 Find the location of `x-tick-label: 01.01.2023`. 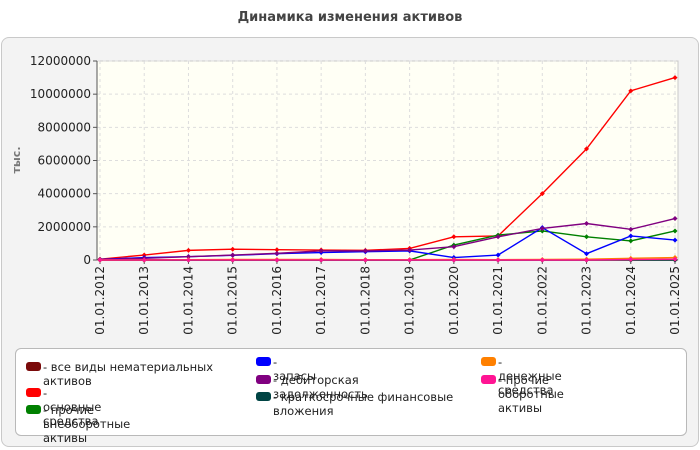

x-tick-label: 01.01.2023 is located at coordinates (587, 300).